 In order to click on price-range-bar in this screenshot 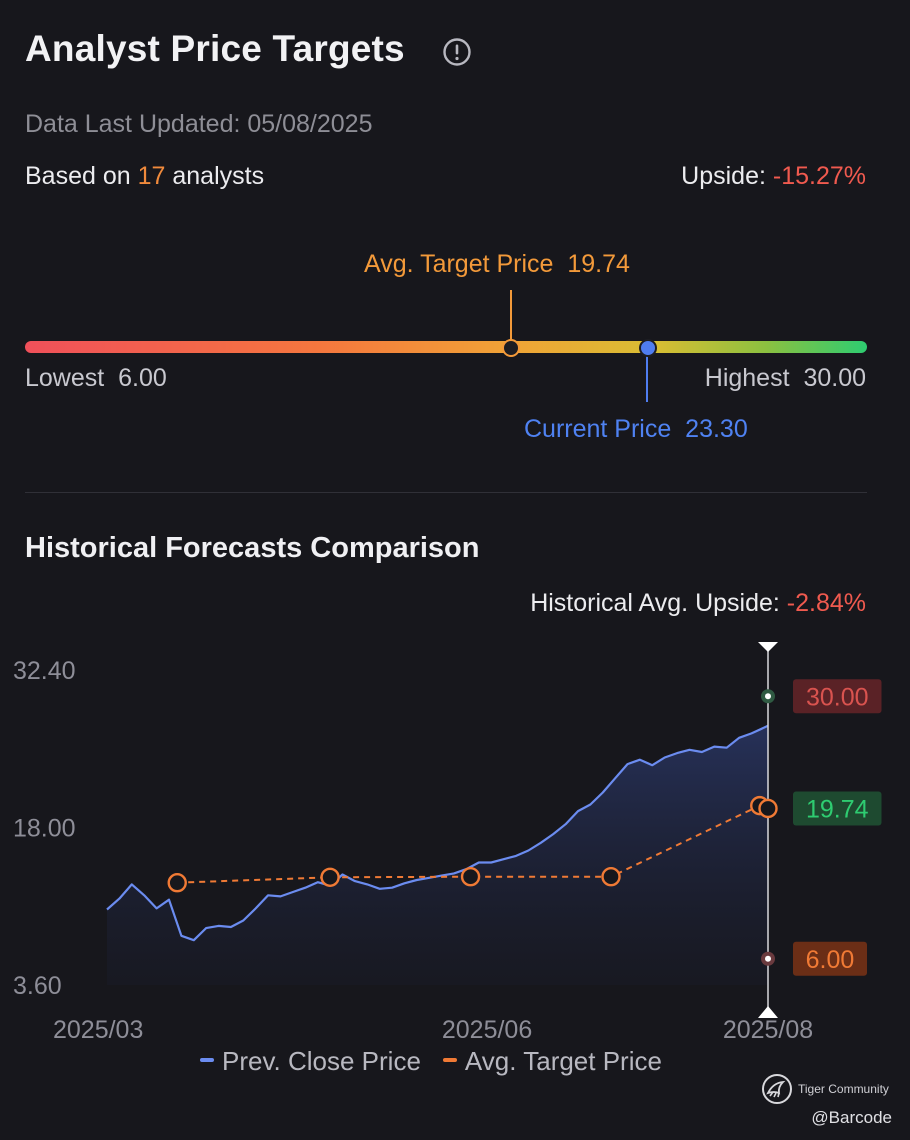, I will do `click(446, 347)`.